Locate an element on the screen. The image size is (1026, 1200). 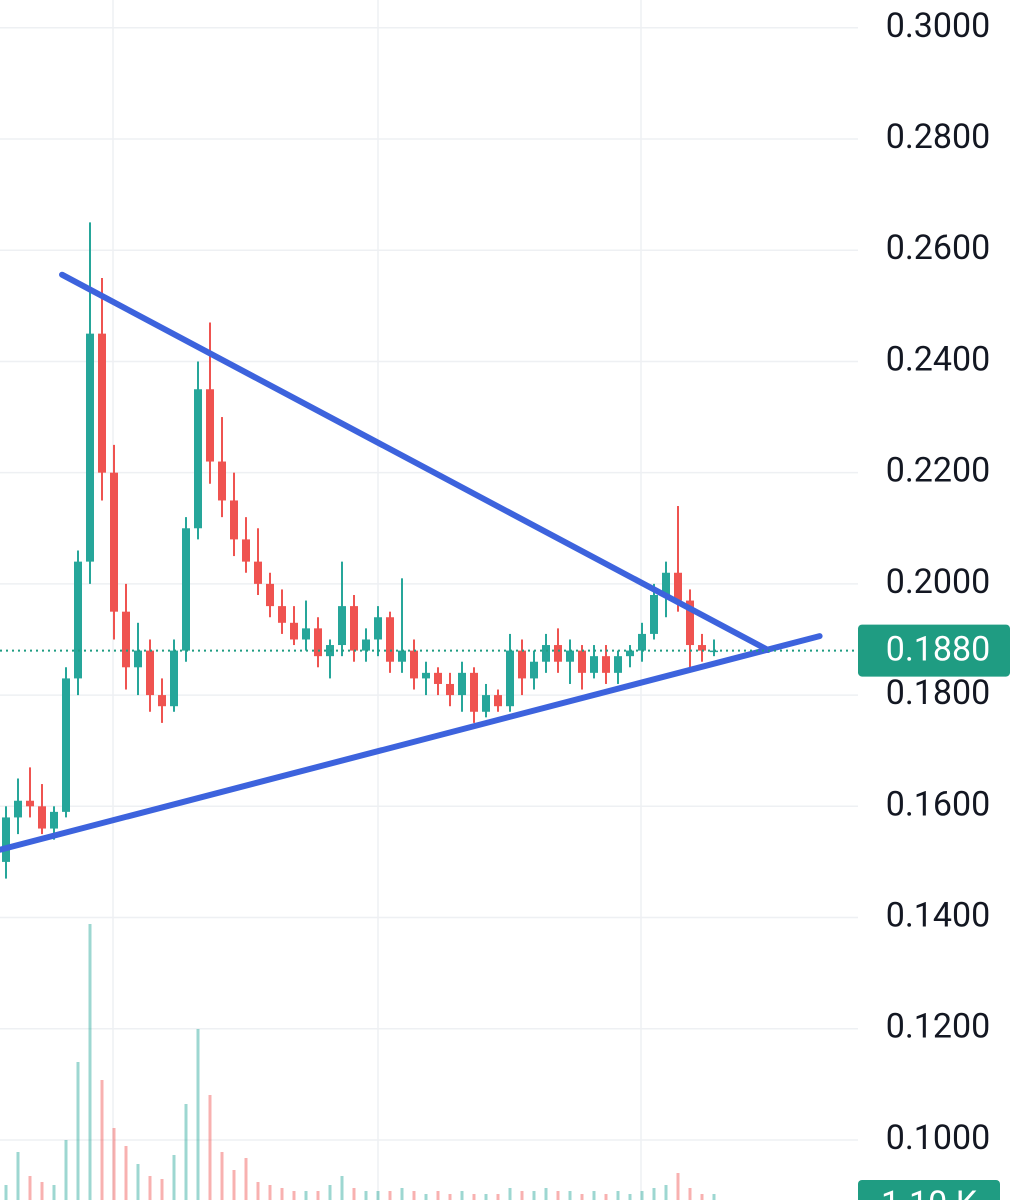
volume-tag-label: 1.10 K is located at coordinates (929, 1192).